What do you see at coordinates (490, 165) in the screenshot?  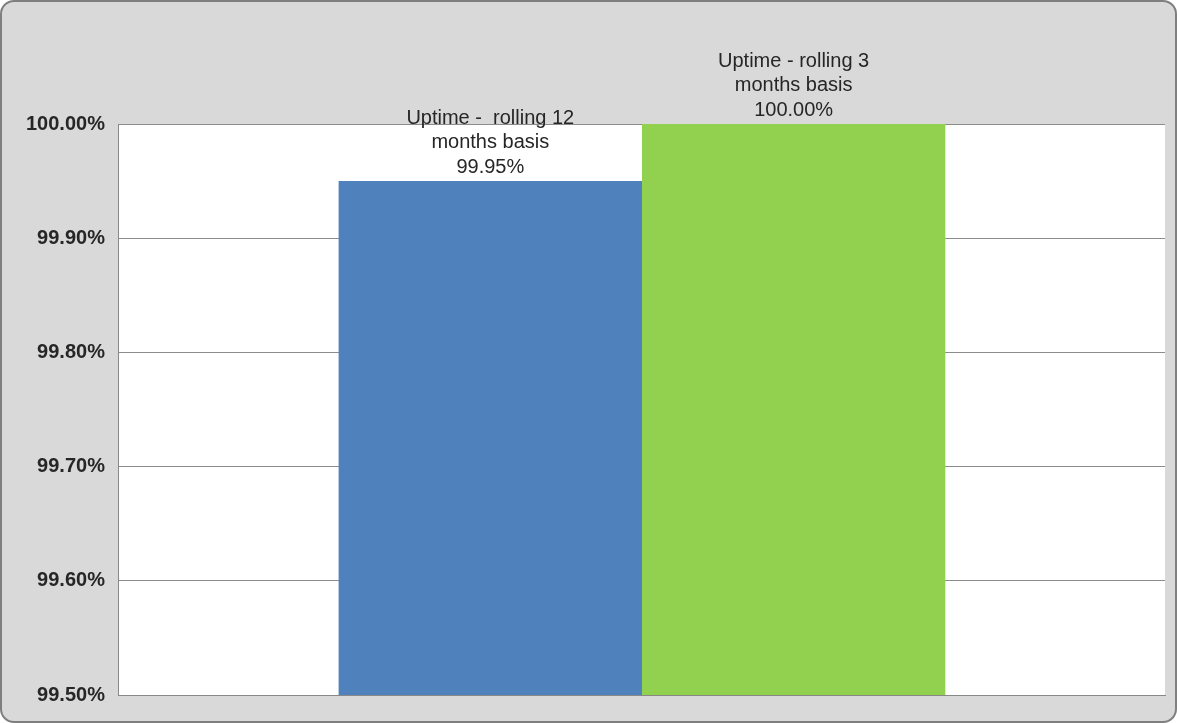 I see `data-label: 99.95%` at bounding box center [490, 165].